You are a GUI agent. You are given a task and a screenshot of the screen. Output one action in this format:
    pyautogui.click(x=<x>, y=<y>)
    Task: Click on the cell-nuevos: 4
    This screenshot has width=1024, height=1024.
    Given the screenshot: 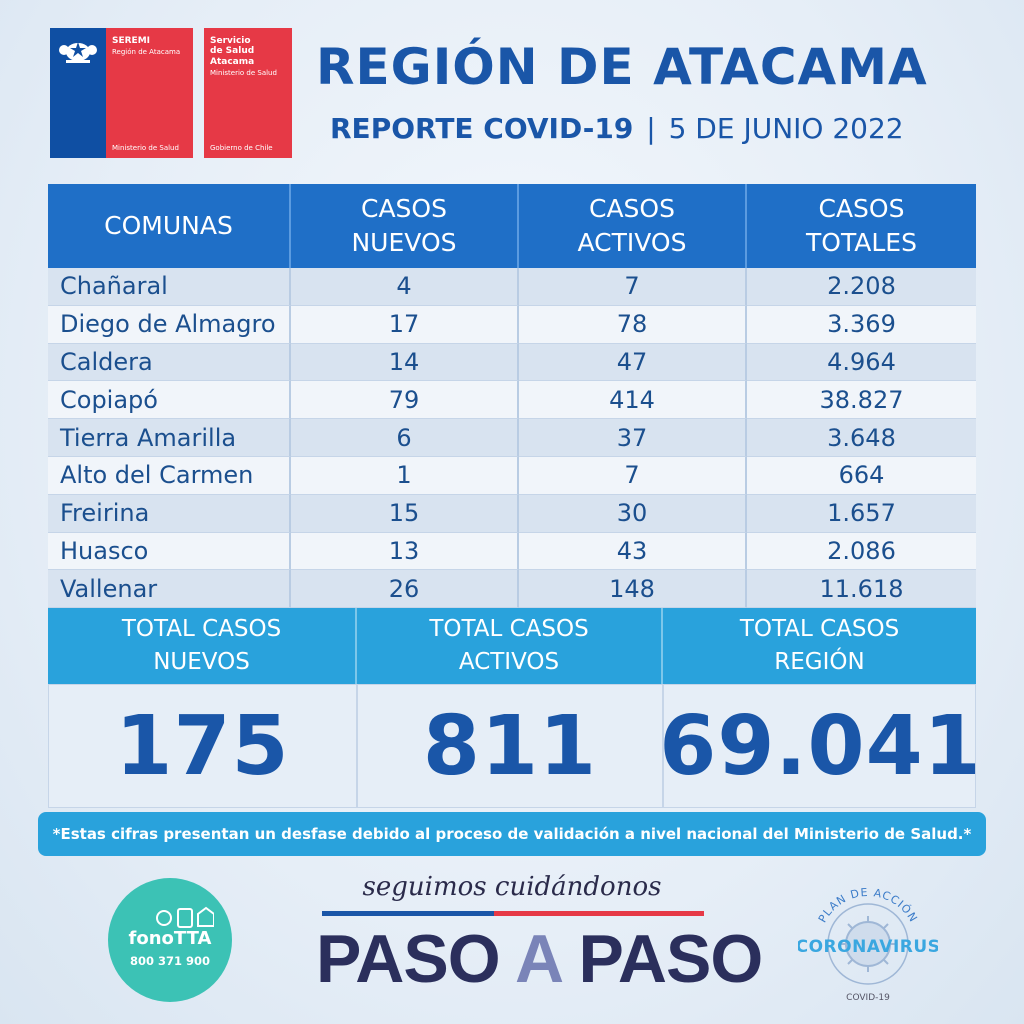 What is the action you would take?
    pyautogui.click(x=405, y=287)
    